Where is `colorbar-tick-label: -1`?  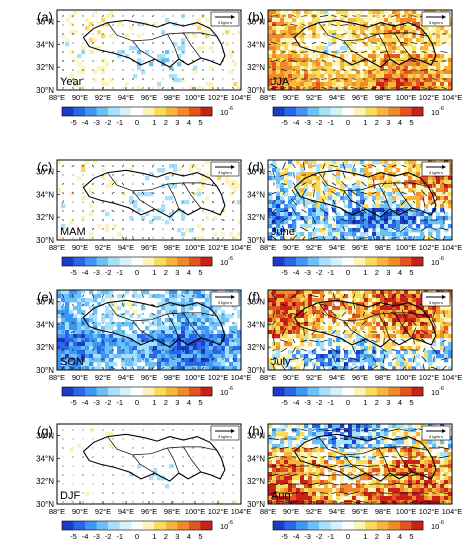 colorbar-tick-label: -1 is located at coordinates (119, 272).